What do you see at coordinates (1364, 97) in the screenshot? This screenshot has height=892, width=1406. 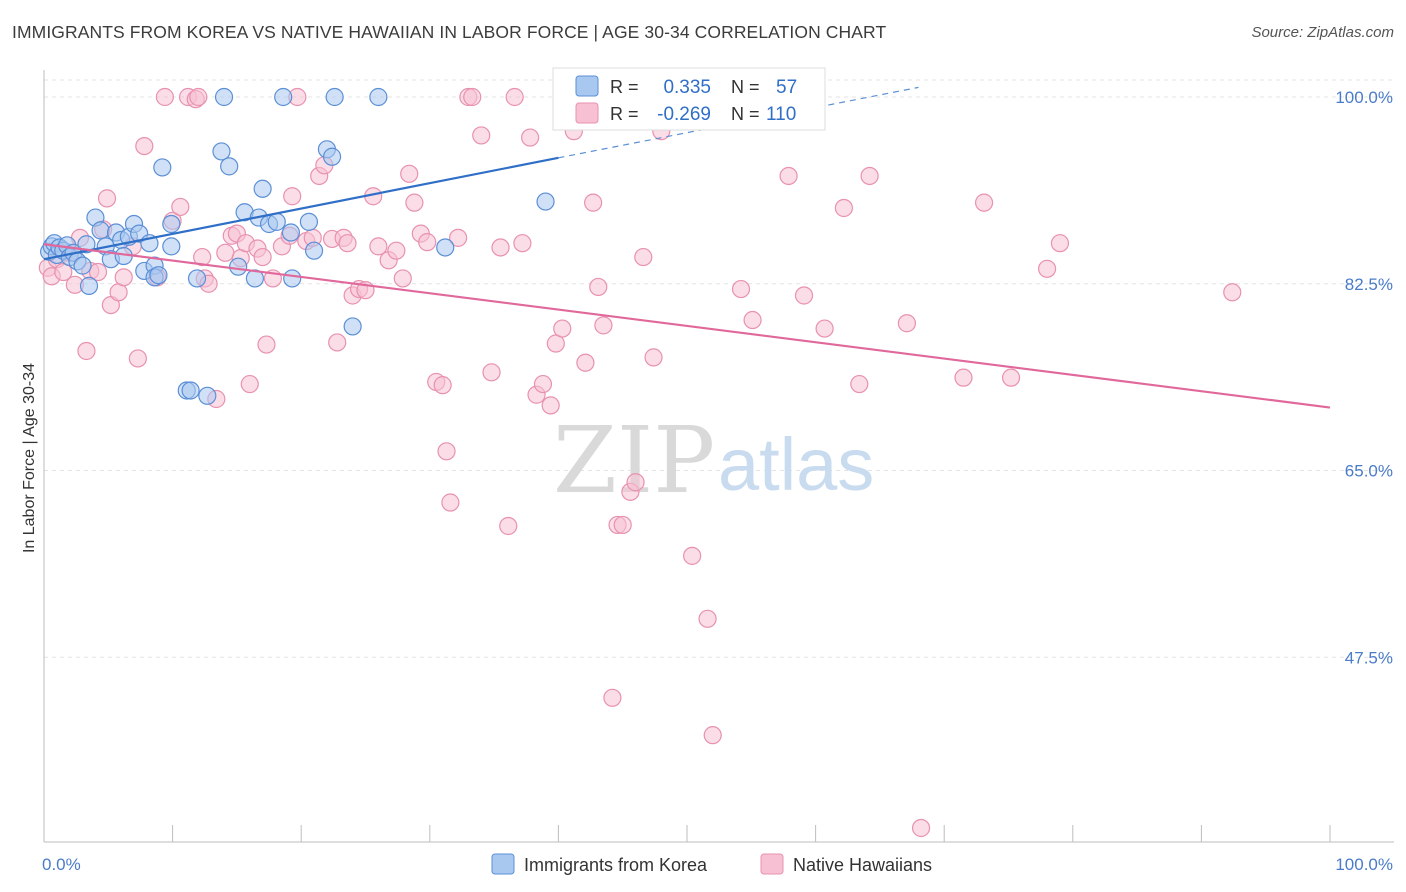 I see `y-tick-label-3: 100.0%` at bounding box center [1364, 97].